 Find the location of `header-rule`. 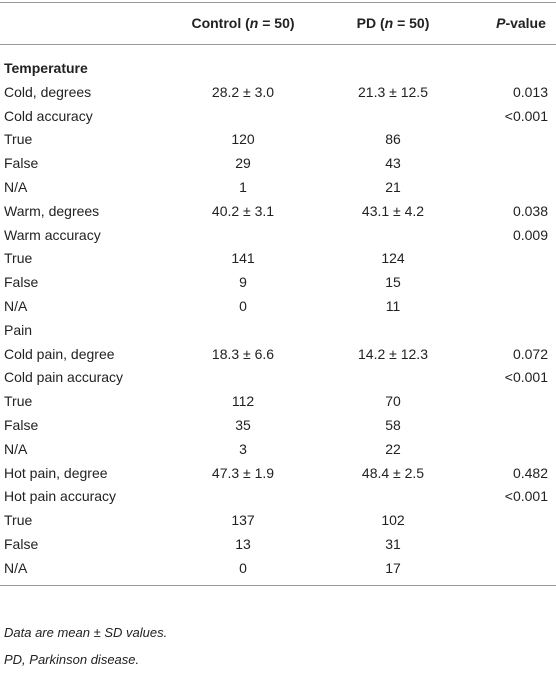

header-rule is located at coordinates (278, 44).